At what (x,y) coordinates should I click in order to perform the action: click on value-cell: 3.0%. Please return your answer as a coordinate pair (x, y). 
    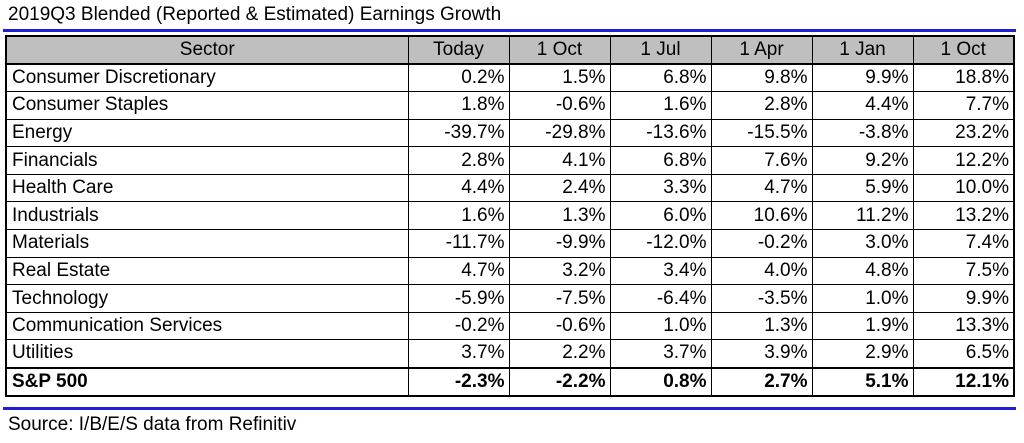
    Looking at the image, I should click on (862, 243).